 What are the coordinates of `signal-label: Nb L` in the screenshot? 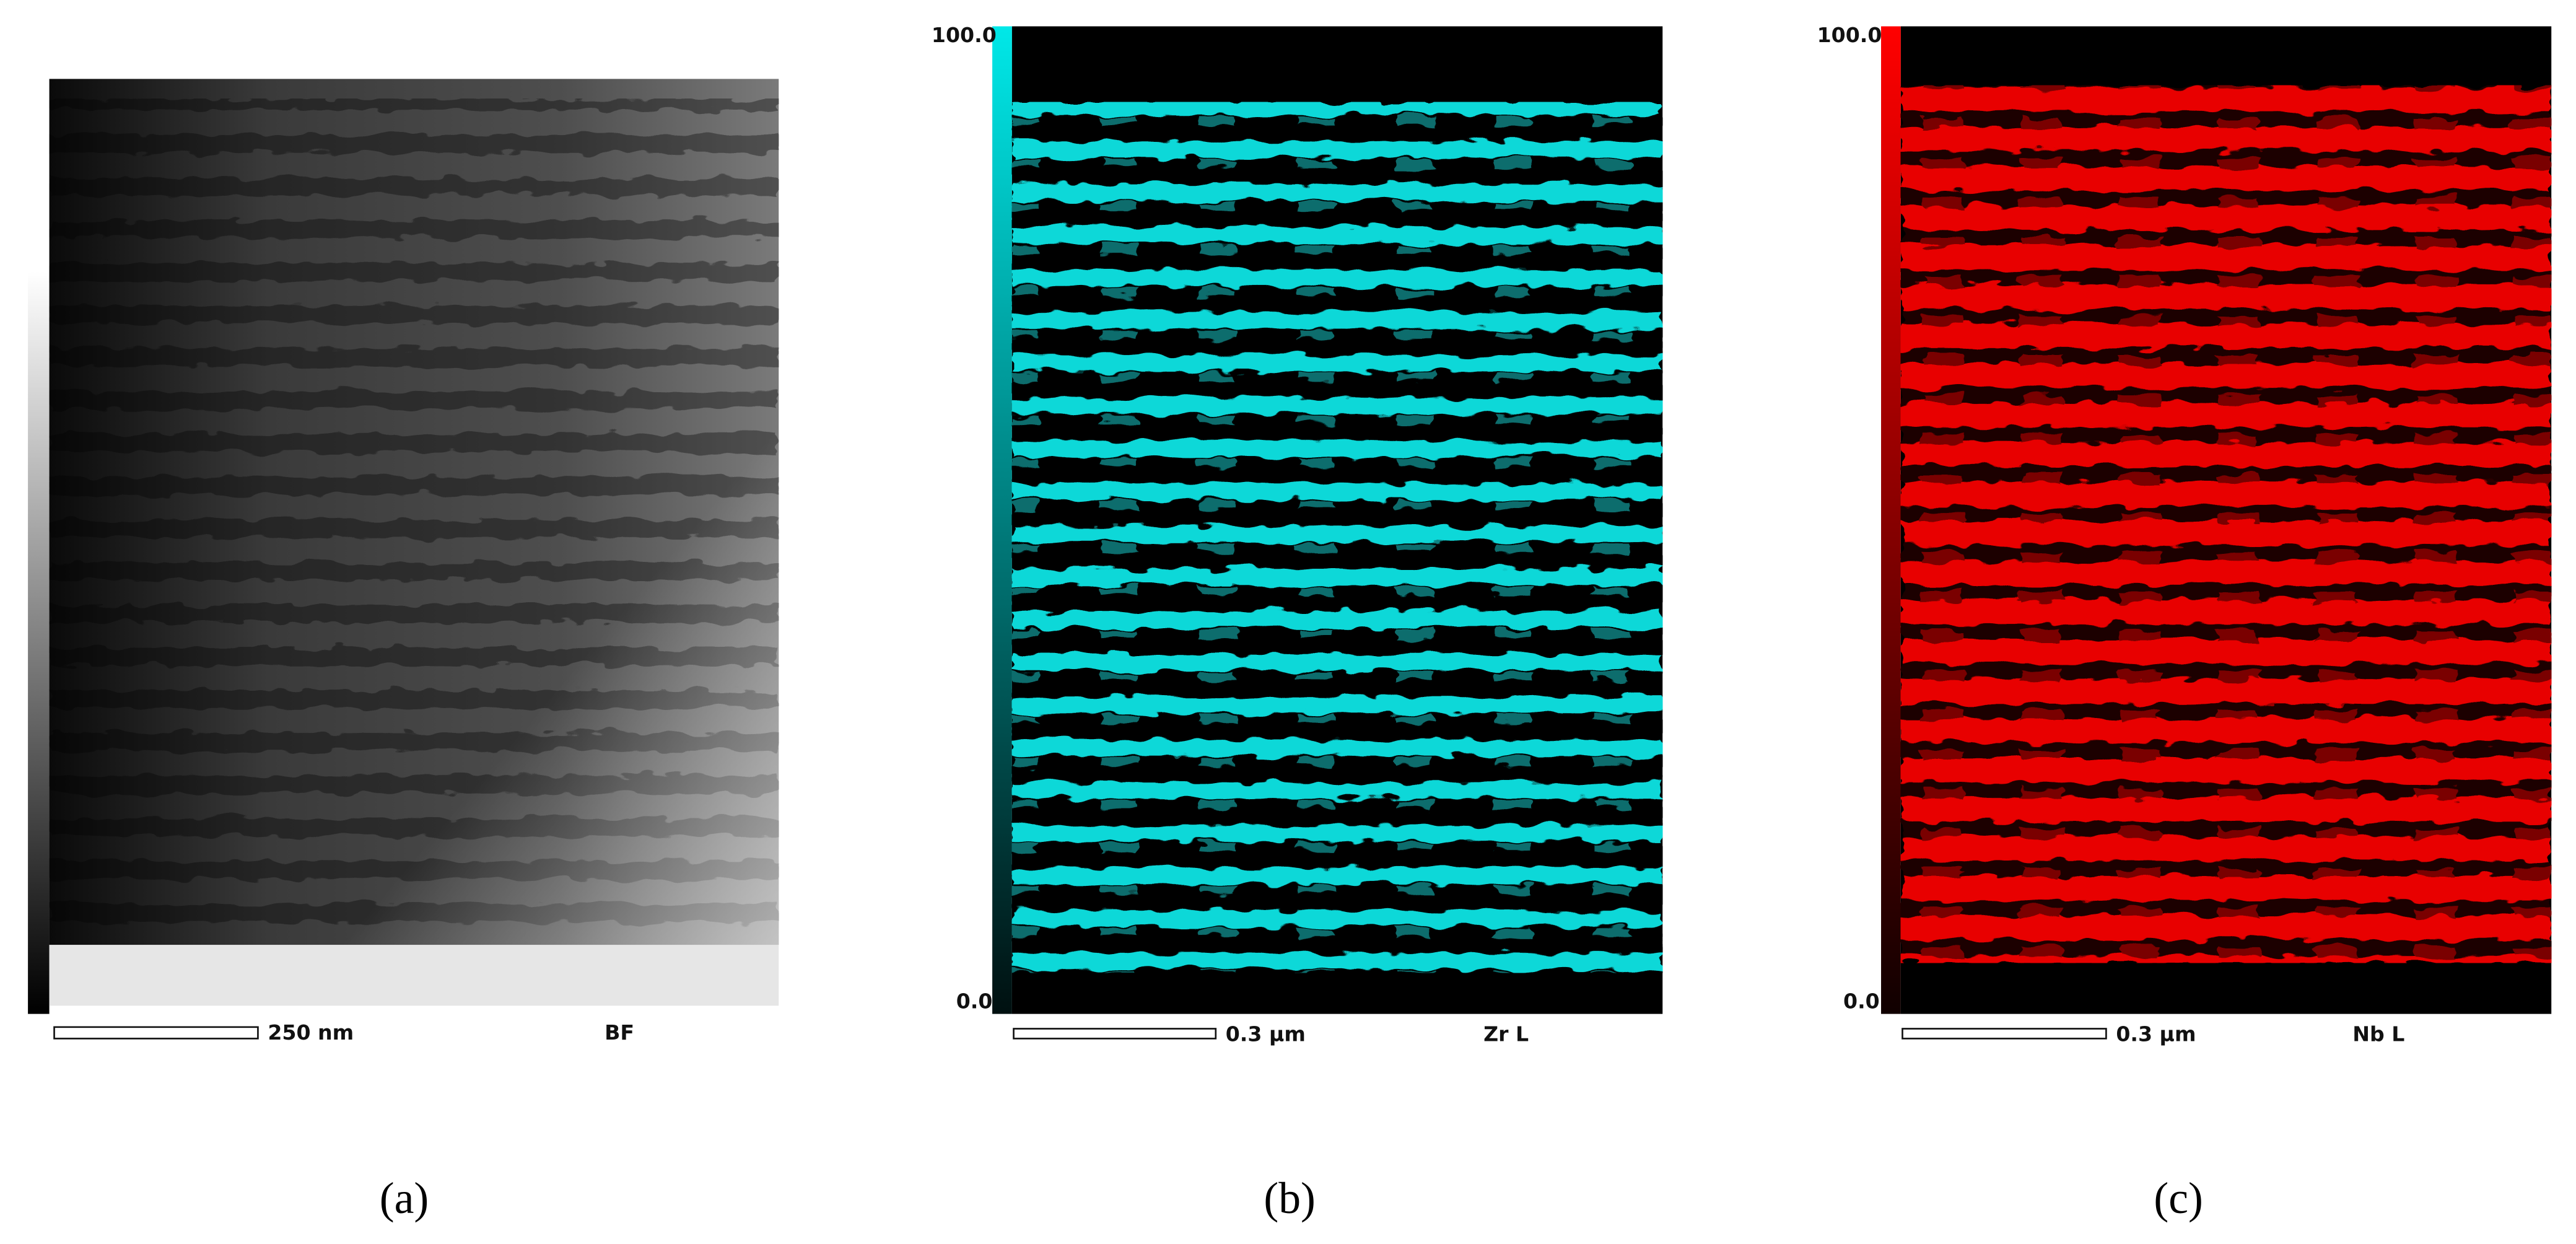 It's located at (2378, 1034).